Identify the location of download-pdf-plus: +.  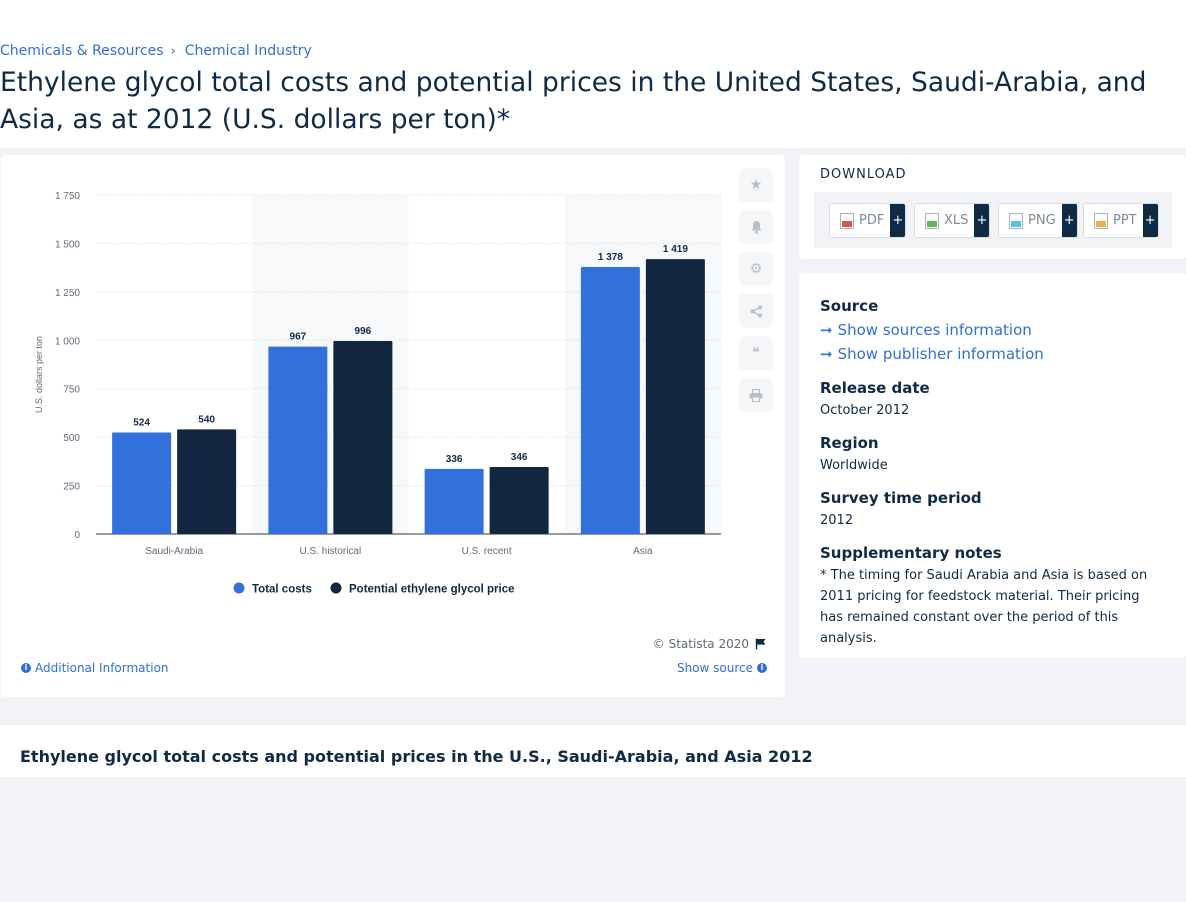
(898, 220).